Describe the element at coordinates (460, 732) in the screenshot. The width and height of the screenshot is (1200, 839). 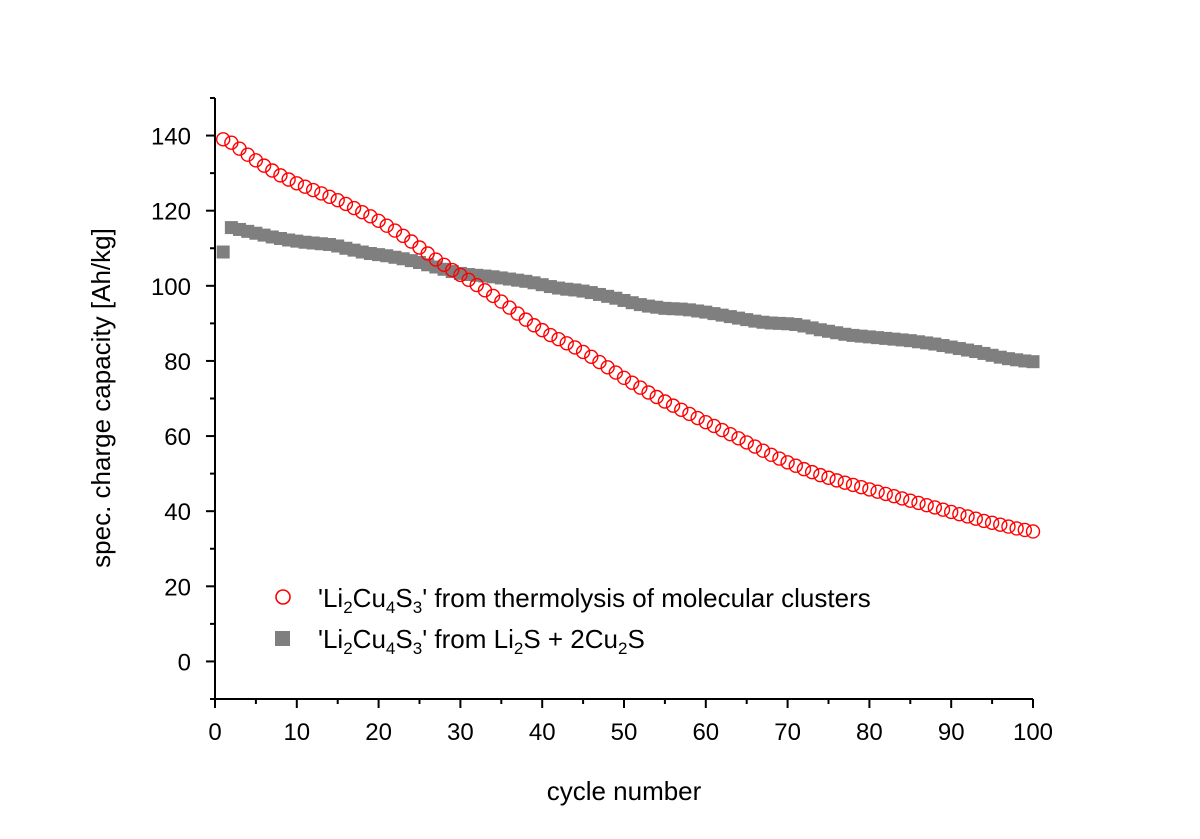
I see `x-tick-label: 30` at that location.